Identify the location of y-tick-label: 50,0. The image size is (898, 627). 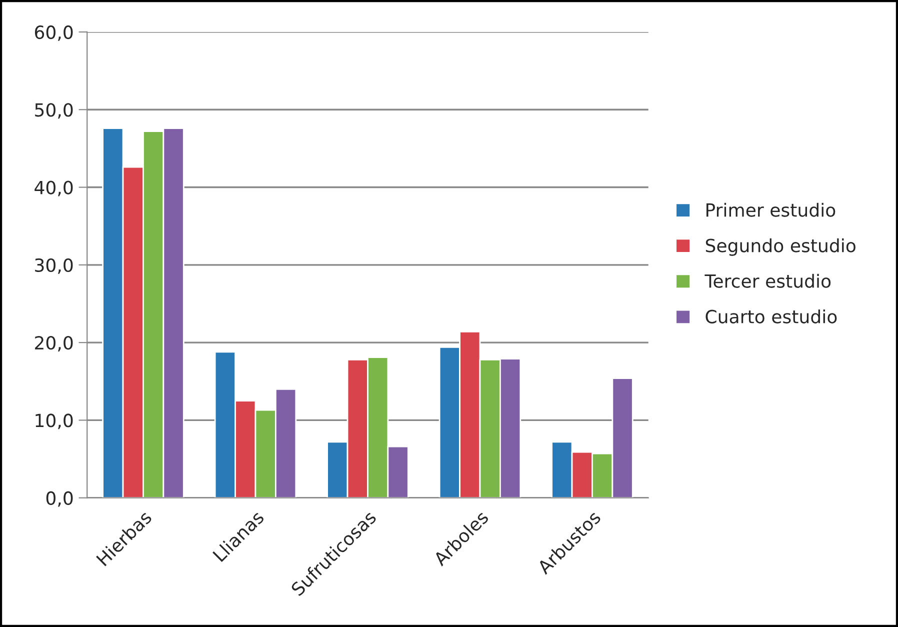
(54, 111).